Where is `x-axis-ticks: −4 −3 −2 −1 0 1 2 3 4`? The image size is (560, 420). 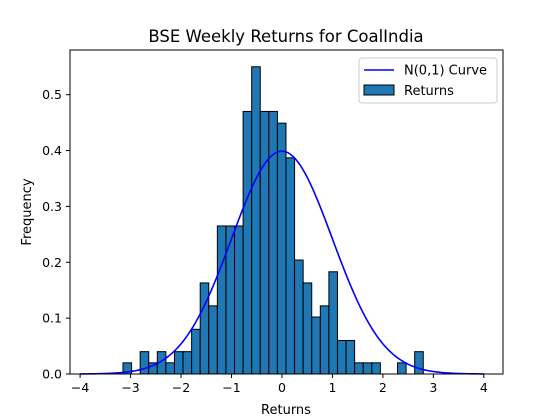
x-axis-ticks: −4 −3 −2 −1 0 1 2 3 4 is located at coordinates (279, 384).